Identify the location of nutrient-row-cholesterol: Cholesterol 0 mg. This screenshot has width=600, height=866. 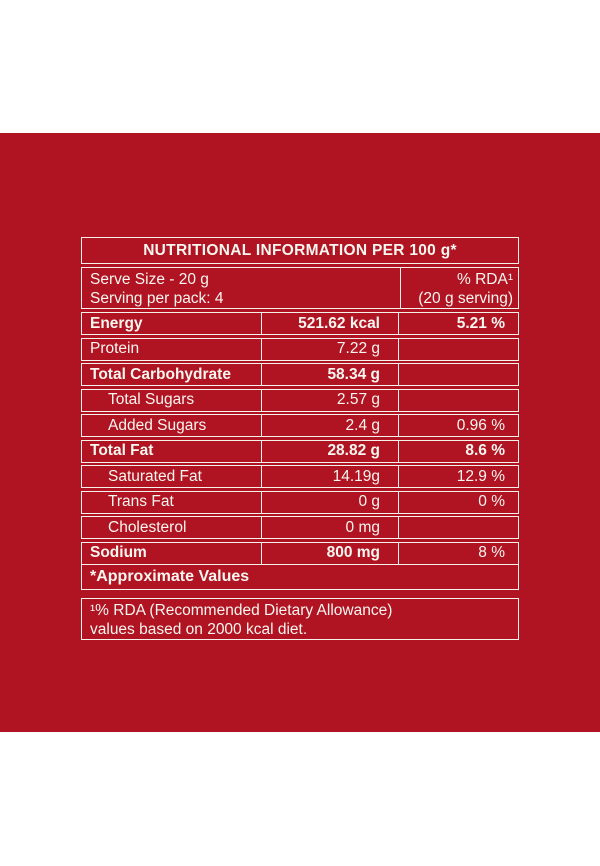
(300, 527).